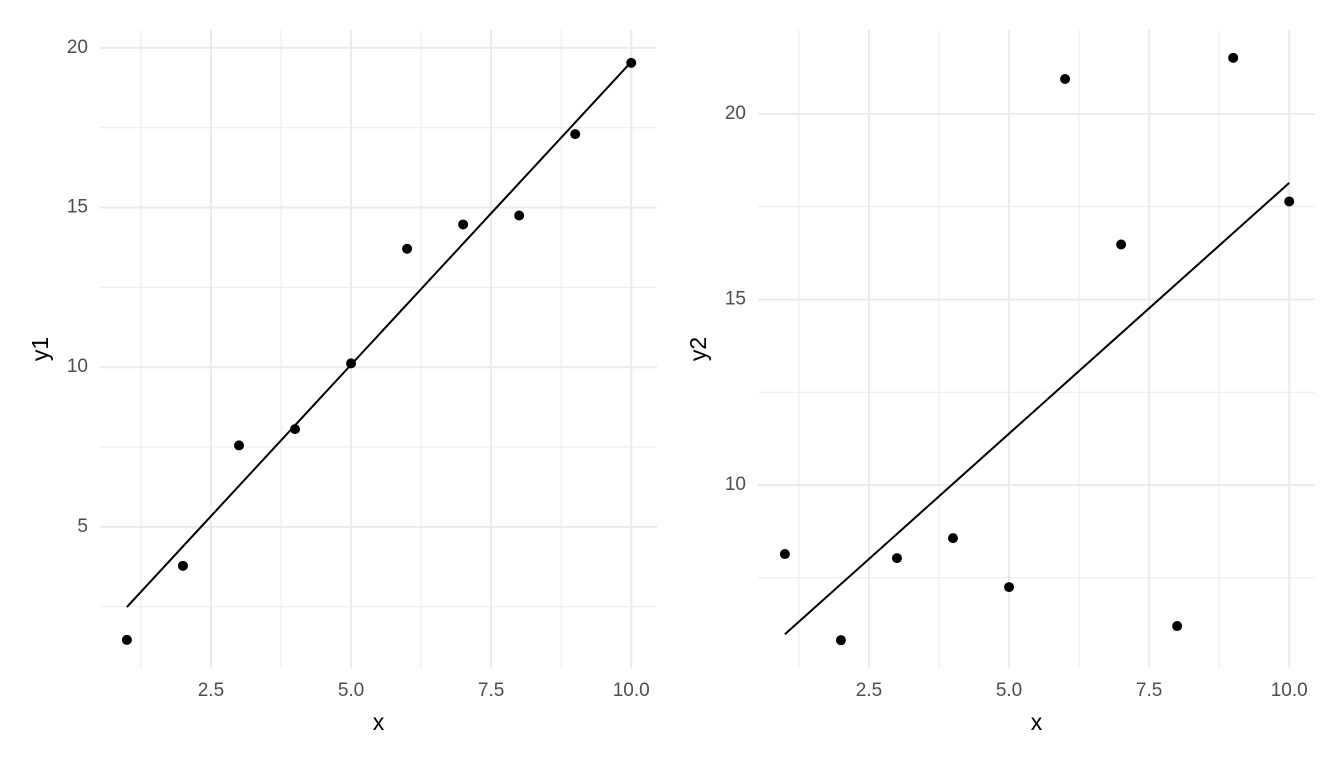  Describe the element at coordinates (82, 526) in the screenshot. I see `y-tick-label: 5` at that location.